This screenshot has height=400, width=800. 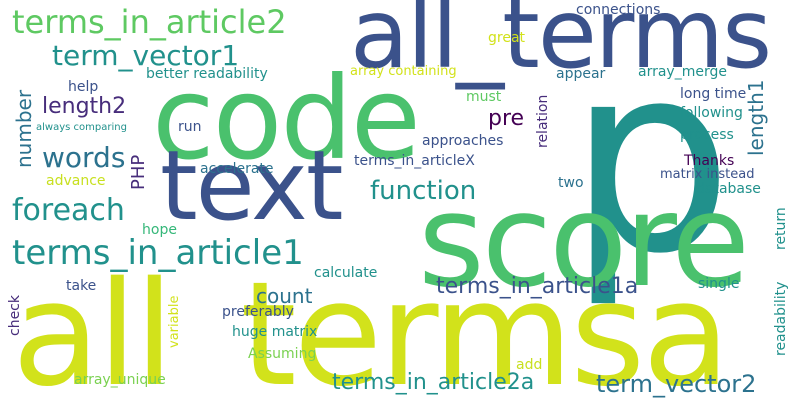 What do you see at coordinates (275, 332) in the screenshot?
I see `word-huge-matrix: huge matrix` at bounding box center [275, 332].